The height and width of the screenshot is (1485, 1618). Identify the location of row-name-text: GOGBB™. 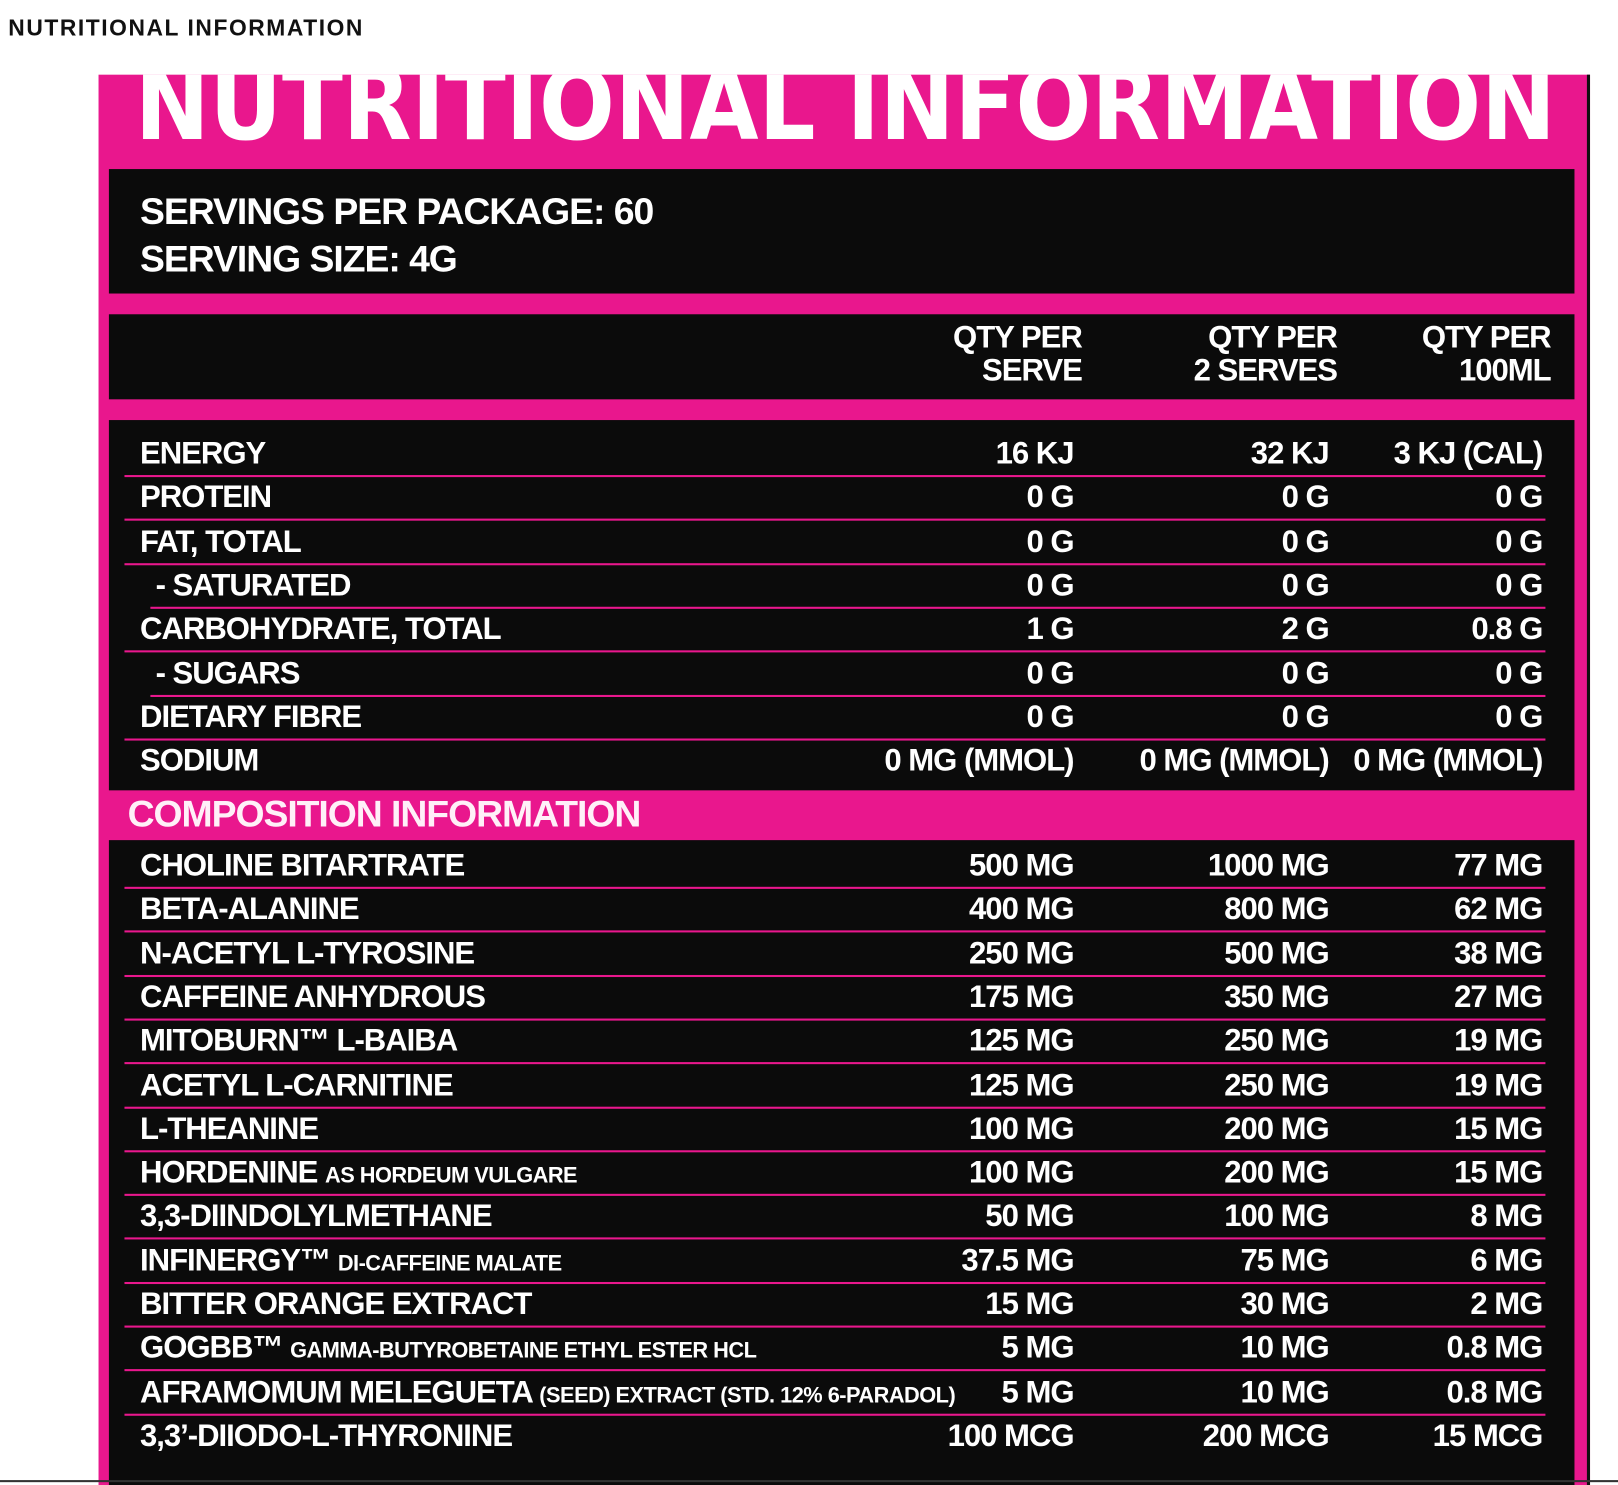
(211, 1348).